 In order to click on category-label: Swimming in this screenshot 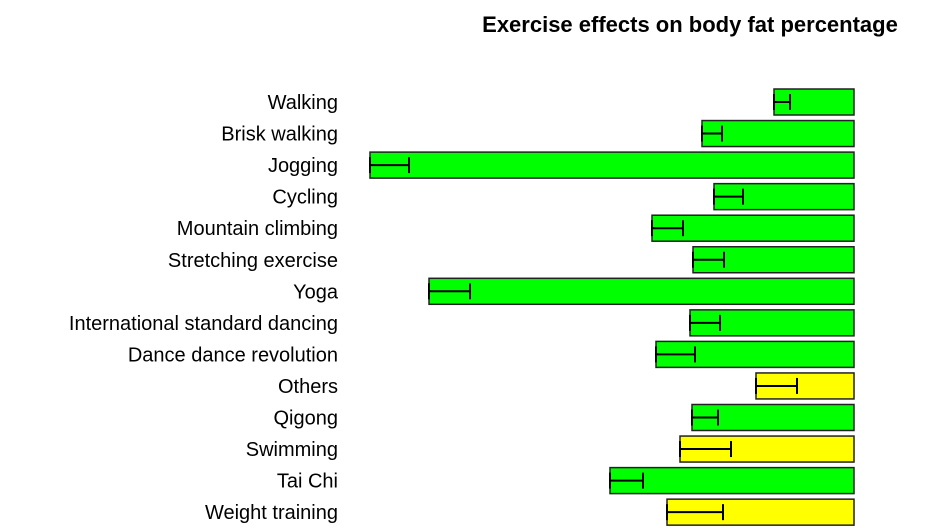, I will do `click(292, 450)`.